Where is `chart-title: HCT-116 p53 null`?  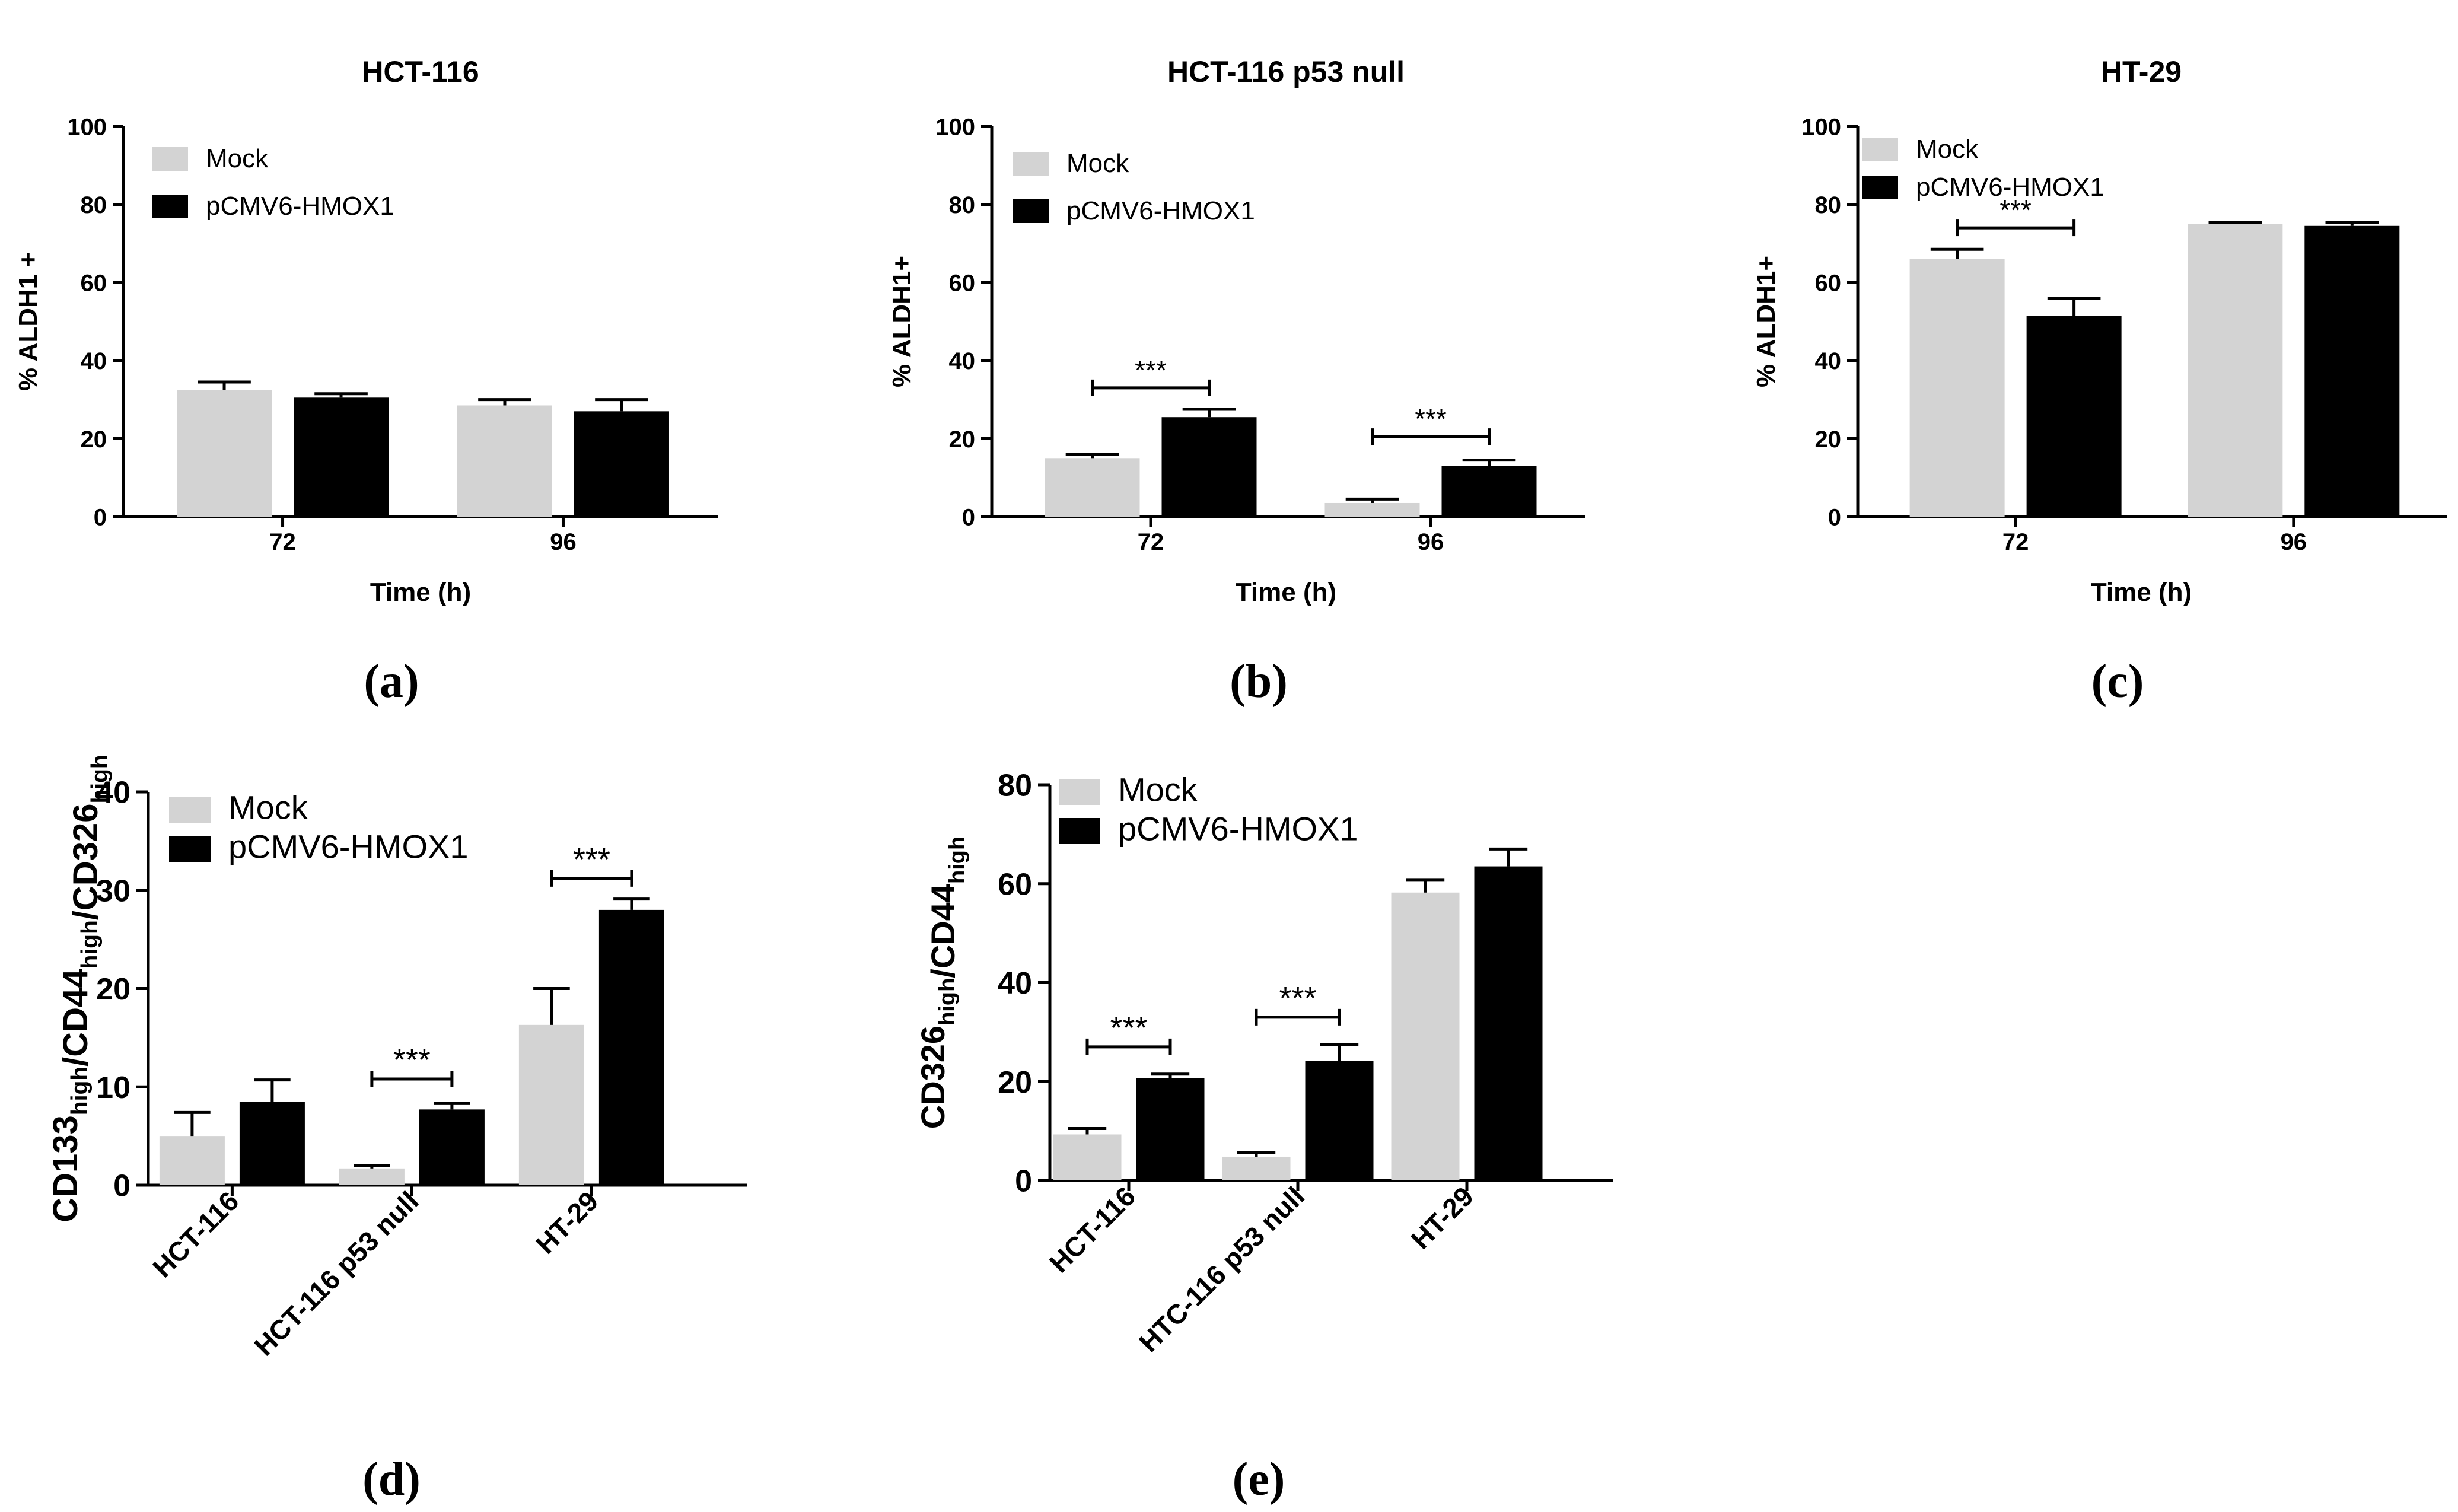
chart-title: HCT-116 p53 null is located at coordinates (1286, 71).